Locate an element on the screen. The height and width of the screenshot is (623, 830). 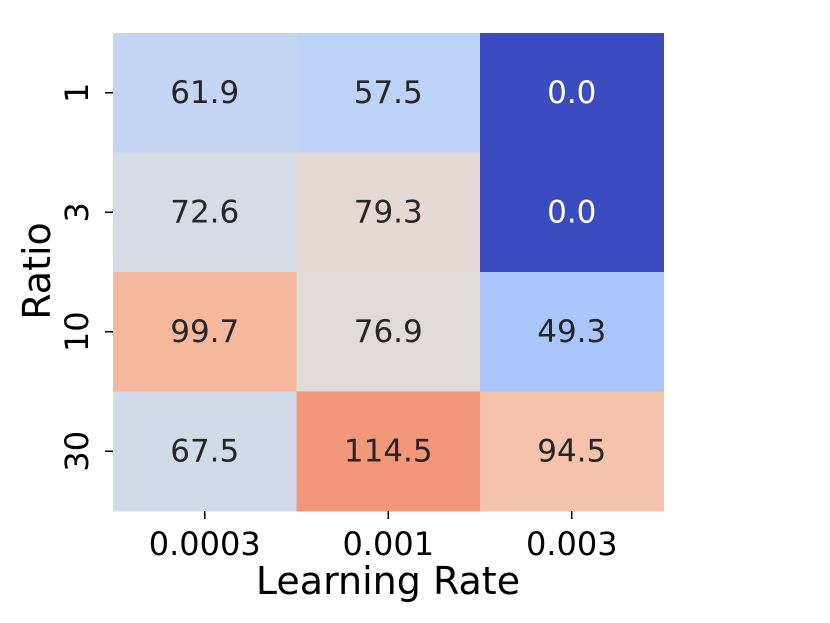
y-tick-label: 1 is located at coordinates (77, 93).